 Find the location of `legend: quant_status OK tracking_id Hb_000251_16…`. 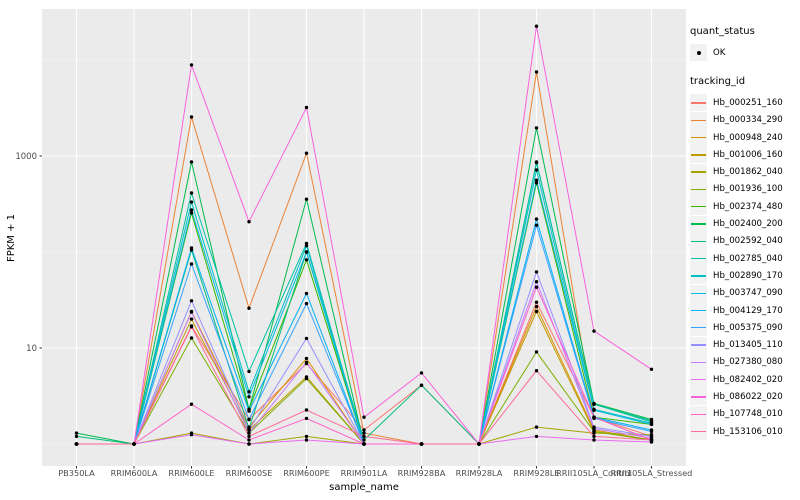

legend: quant_status OK tracking_id Hb_000251_16… is located at coordinates (736, 233).